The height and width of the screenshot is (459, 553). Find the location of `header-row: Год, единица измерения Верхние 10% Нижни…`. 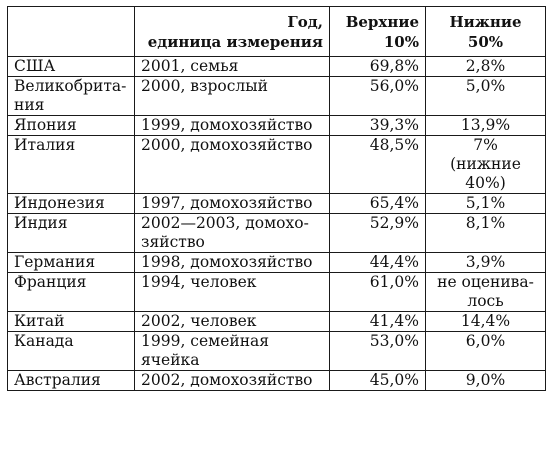

header-row: Год, единица измерения Верхние 10% Нижни… is located at coordinates (276, 31).